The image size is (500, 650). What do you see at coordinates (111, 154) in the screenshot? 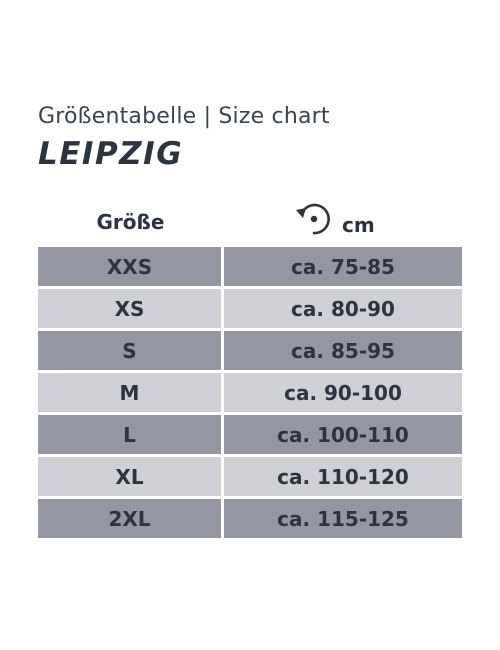
I see `page-title: LEIPZIG` at bounding box center [111, 154].